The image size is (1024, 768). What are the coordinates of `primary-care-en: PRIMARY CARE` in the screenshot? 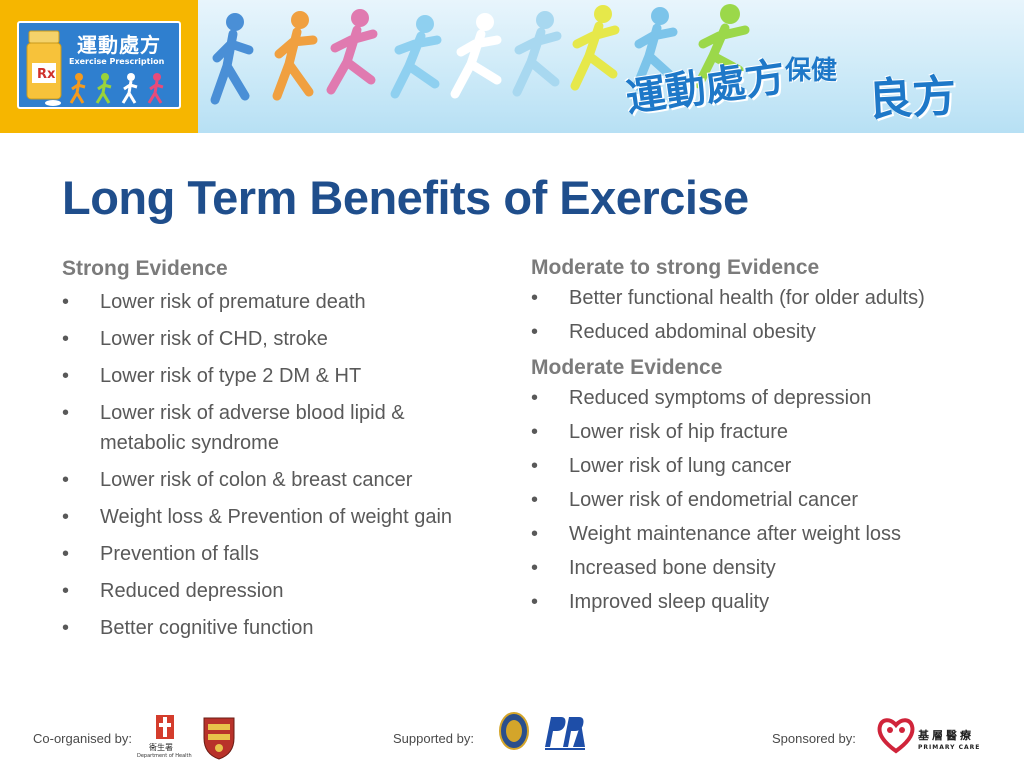 It's located at (949, 747).